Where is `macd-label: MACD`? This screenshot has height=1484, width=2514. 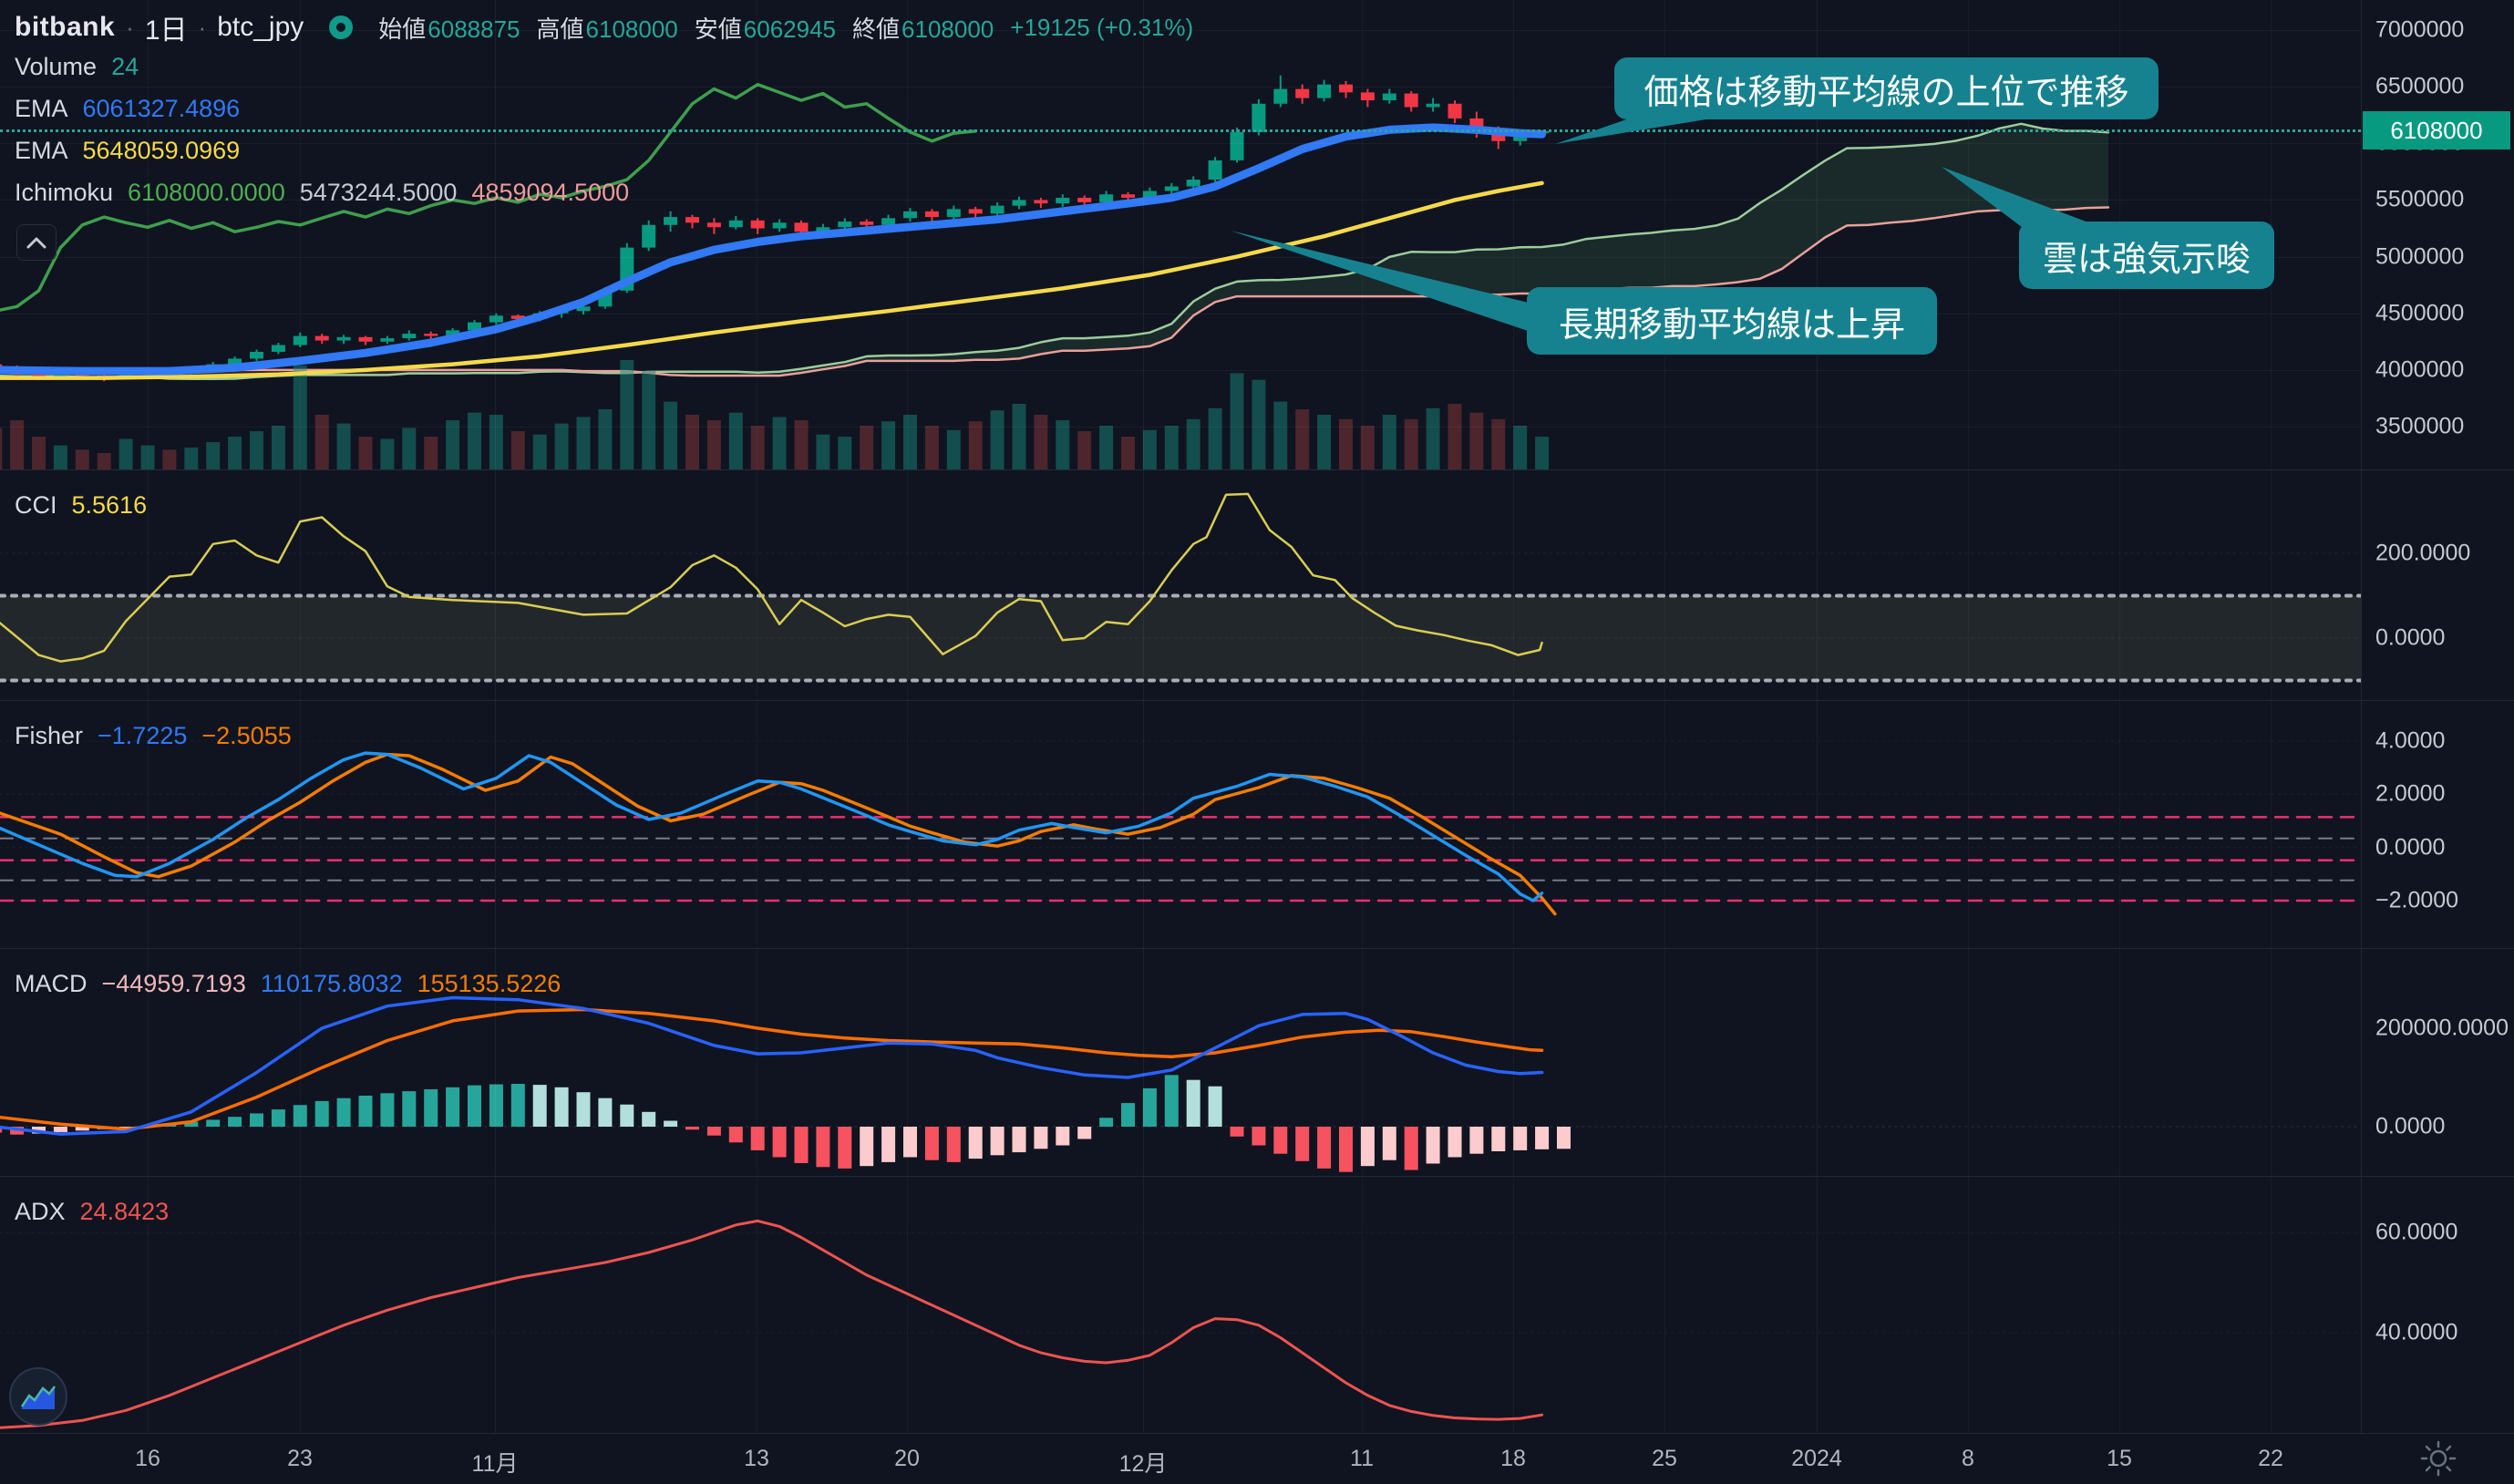 macd-label: MACD is located at coordinates (51, 983).